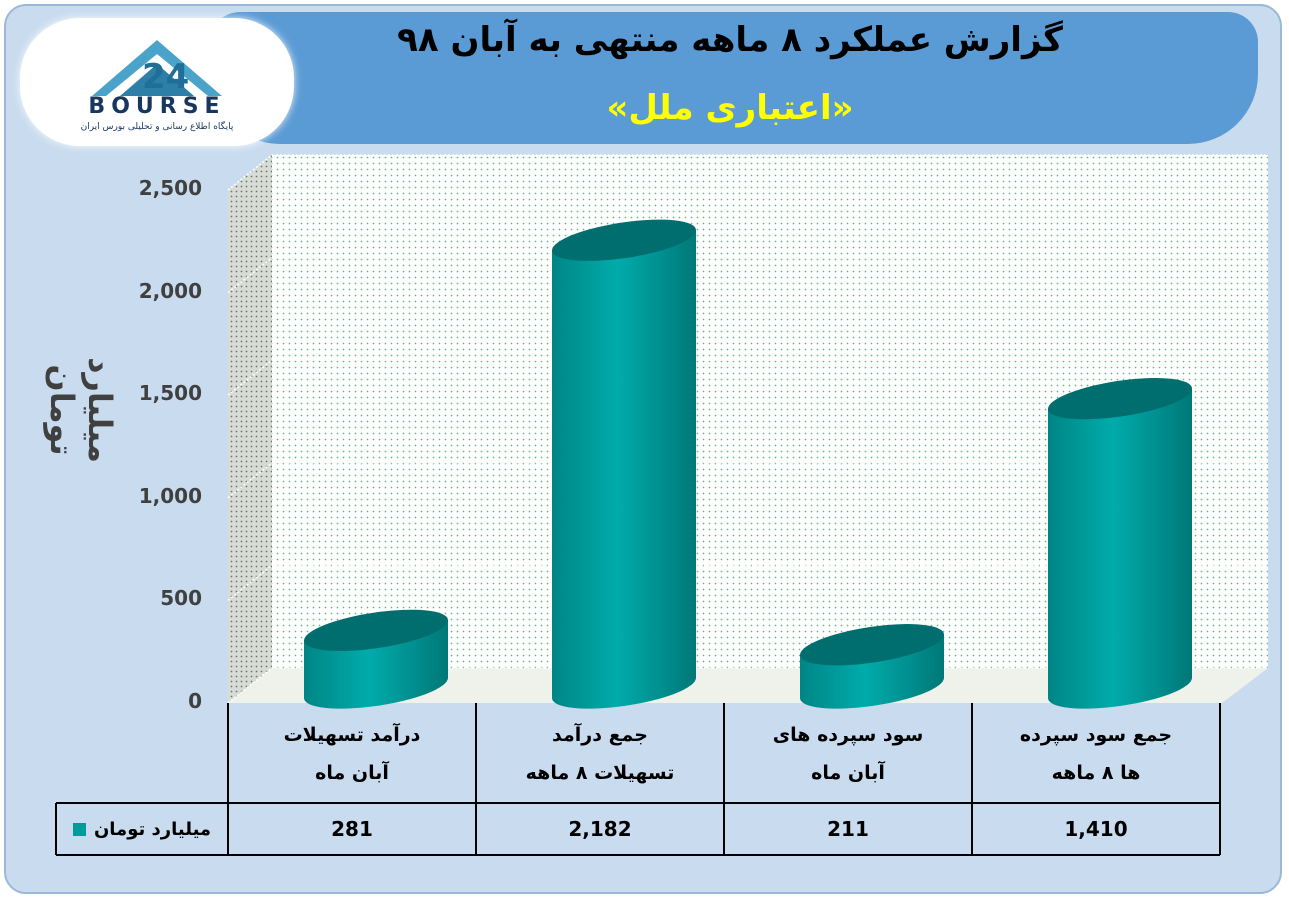 The image size is (1289, 900). I want to click on logo: 24, so click(157, 82).